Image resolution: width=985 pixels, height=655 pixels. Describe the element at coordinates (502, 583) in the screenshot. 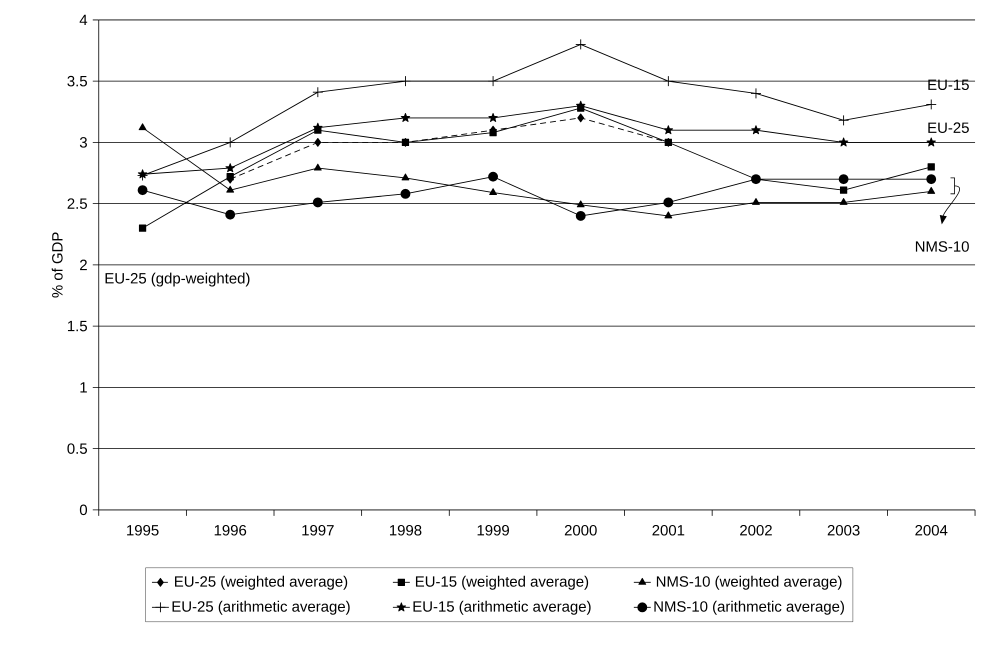

I see `legend-label: EU-15 (weighted average)` at that location.